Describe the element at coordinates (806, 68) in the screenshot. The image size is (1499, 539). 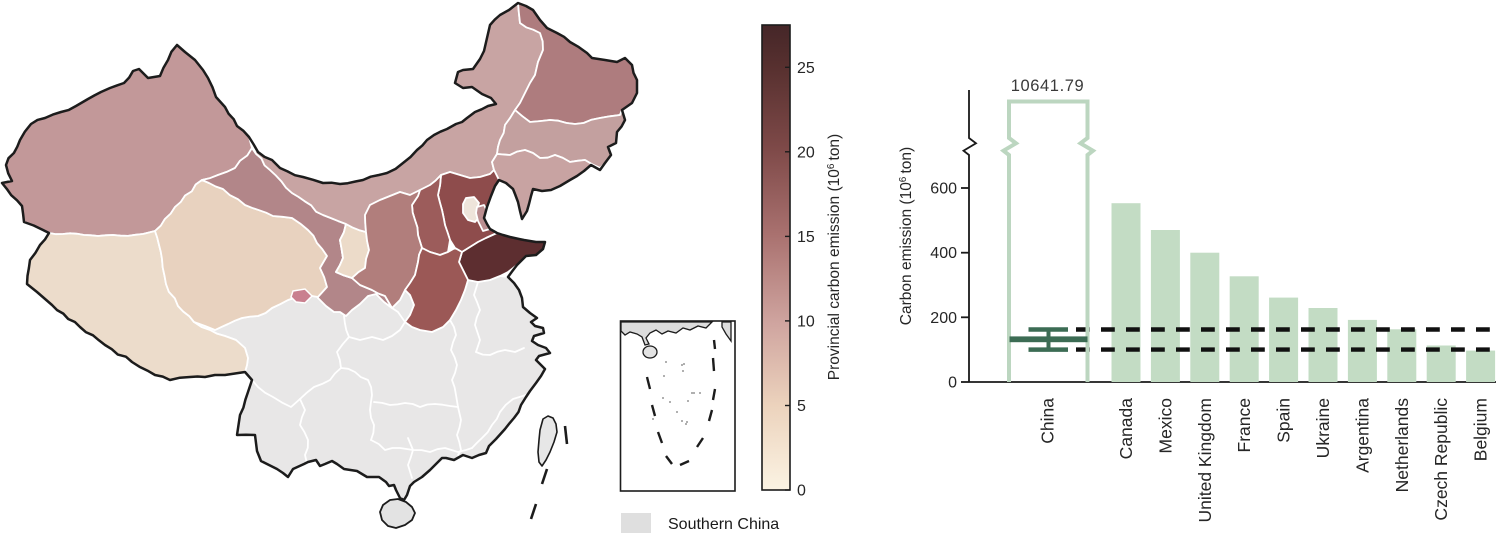
I see `svg-text: 25` at that location.